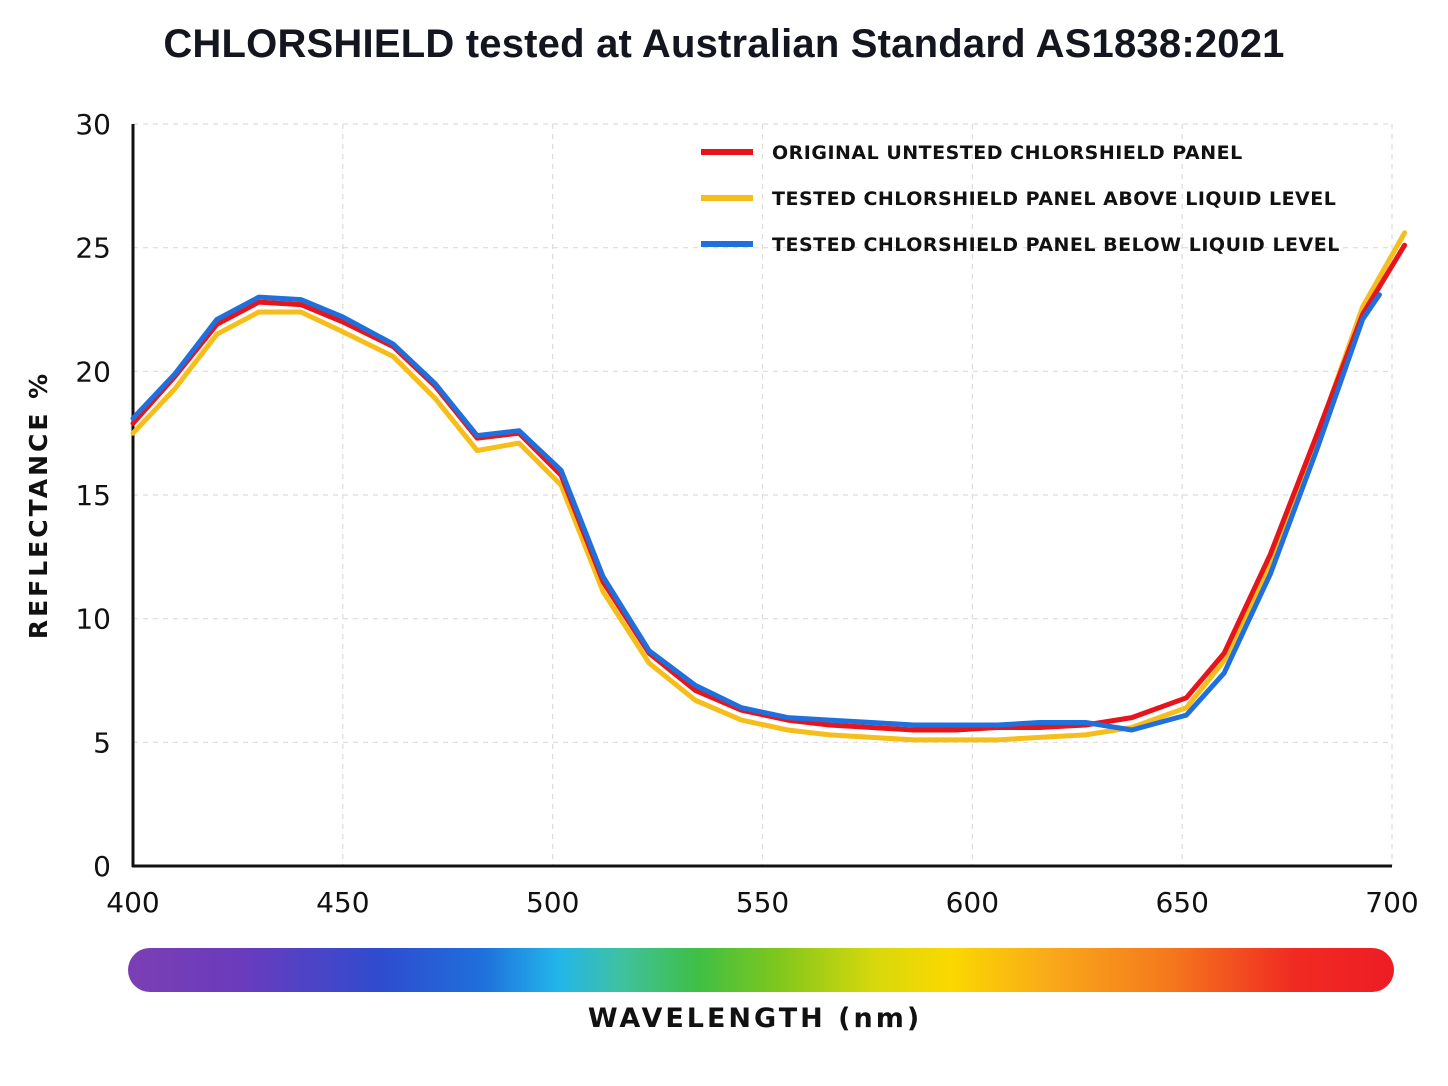  Describe the element at coordinates (102, 742) in the screenshot. I see `y-tick-label: 5` at that location.